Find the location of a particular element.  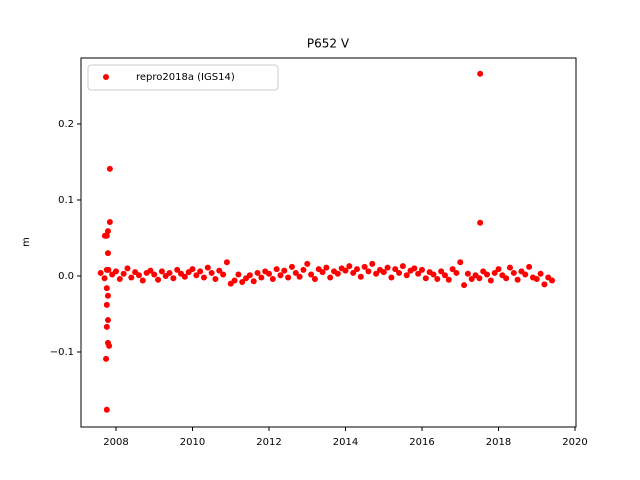

legend-box is located at coordinates (183, 77).